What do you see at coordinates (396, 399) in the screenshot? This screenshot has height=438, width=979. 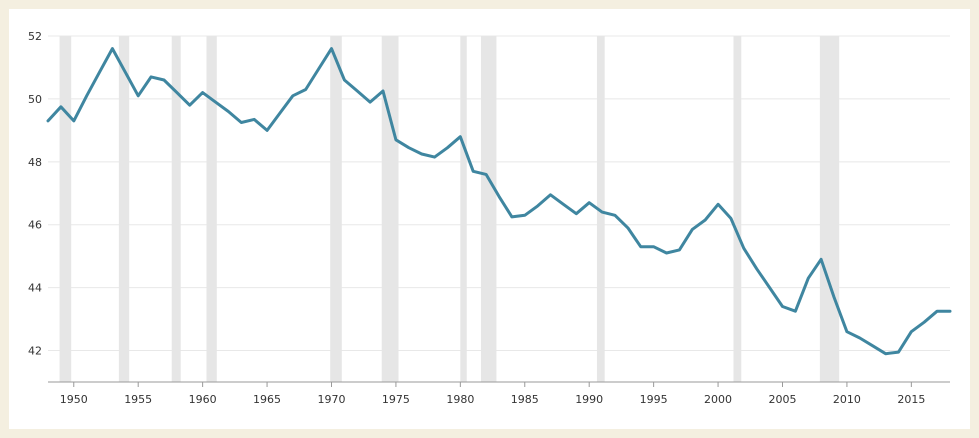 I see `x-tick-label: 1975` at bounding box center [396, 399].